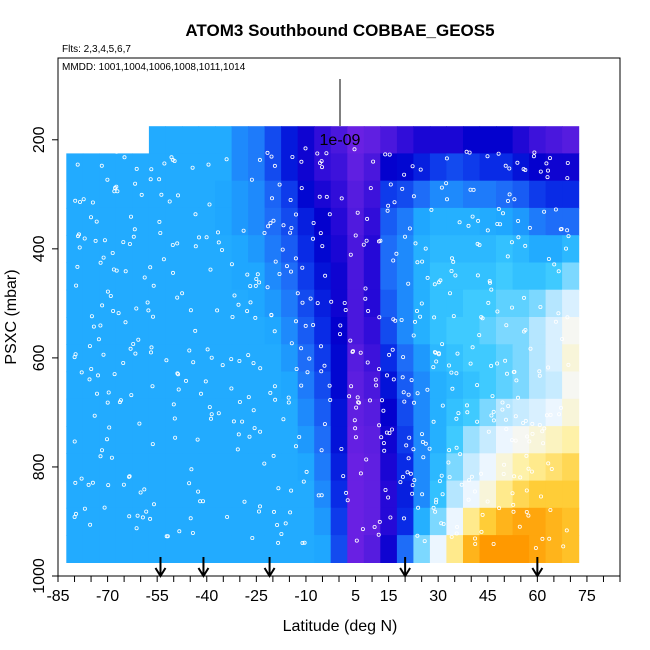 This screenshot has width=650, height=650. Describe the element at coordinates (154, 67) in the screenshot. I see `dates-note: MMDD: 1001,1004,1006,1008,1011,1014` at that location.